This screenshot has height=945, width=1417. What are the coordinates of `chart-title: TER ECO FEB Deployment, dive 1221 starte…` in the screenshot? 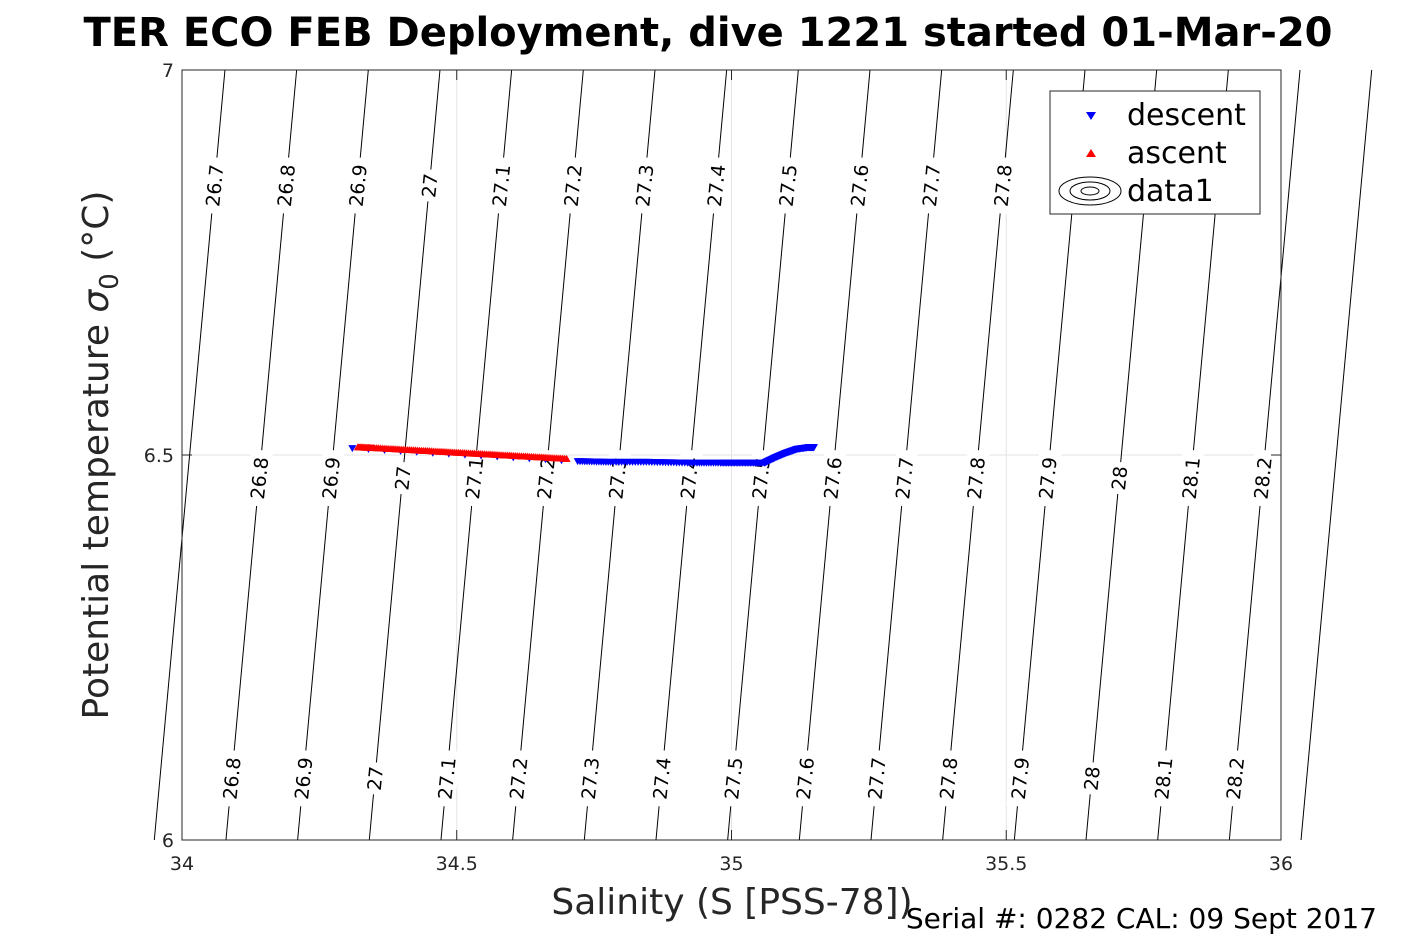 It's located at (707, 33).